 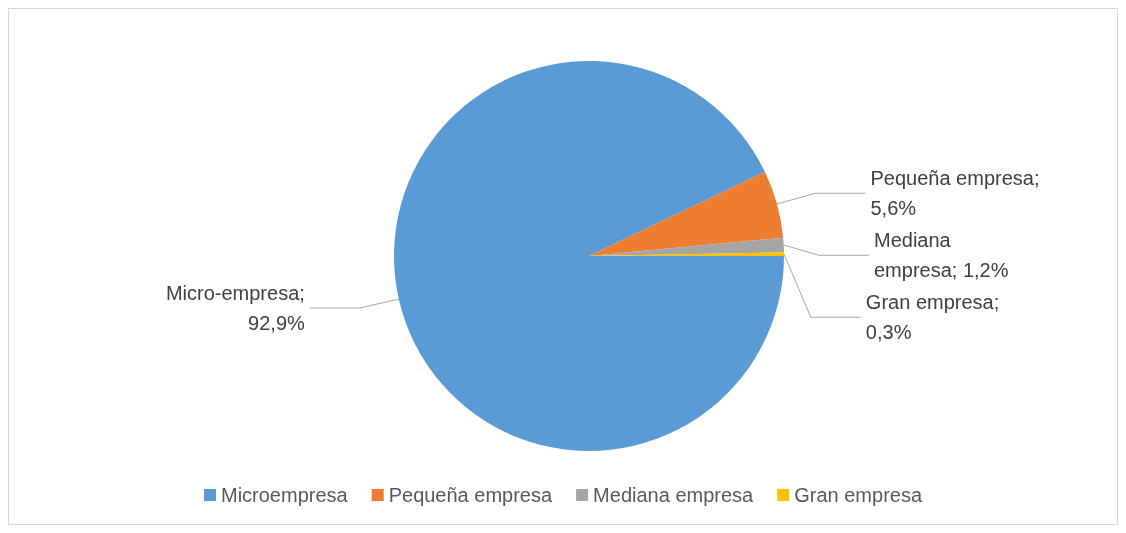 I want to click on legend-label: Microempresa, so click(x=284, y=495).